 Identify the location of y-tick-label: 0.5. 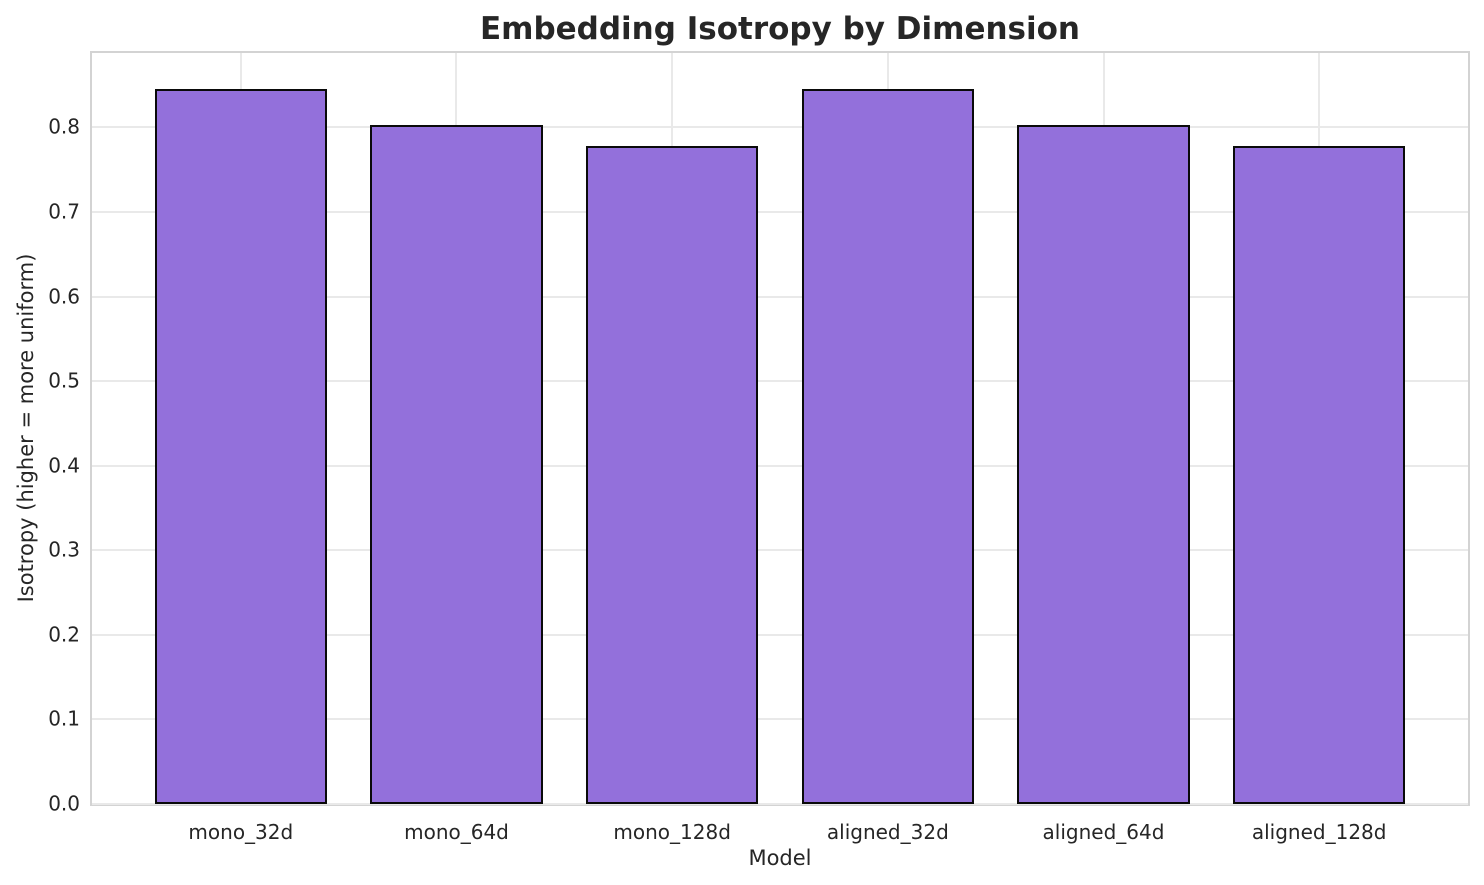
(64, 380).